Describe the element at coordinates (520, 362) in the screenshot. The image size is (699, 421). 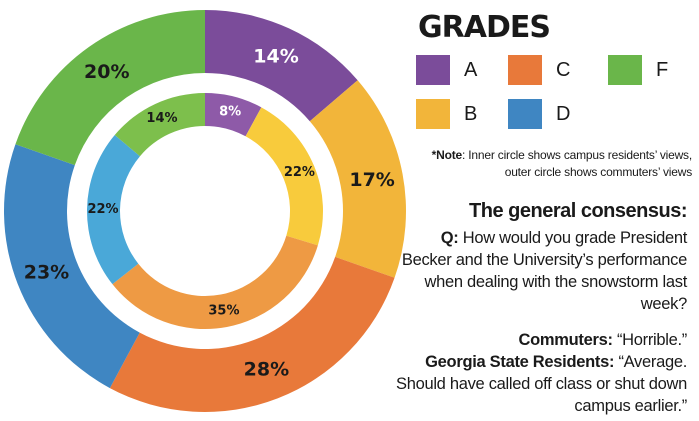
I see `residents-prefix: Georgia State Residents:` at that location.